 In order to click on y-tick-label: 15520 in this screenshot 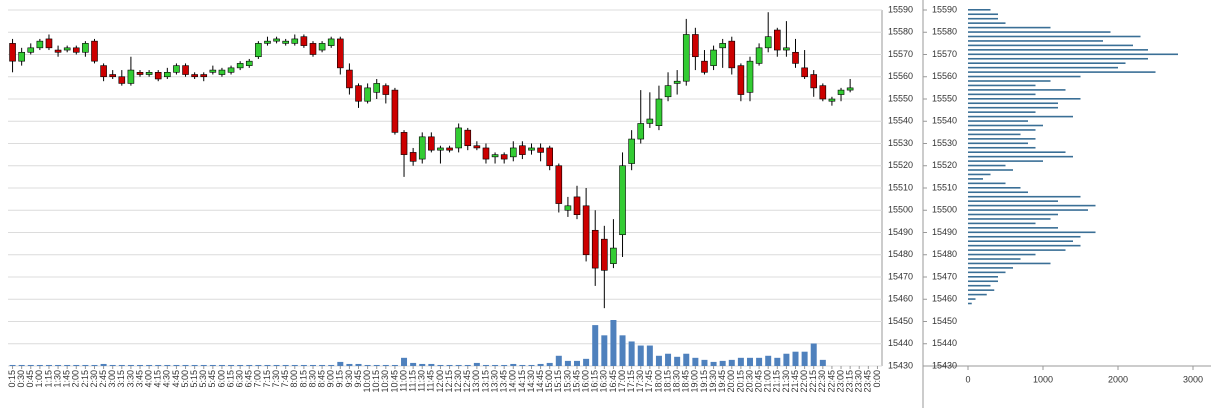, I will do `click(944, 165)`.